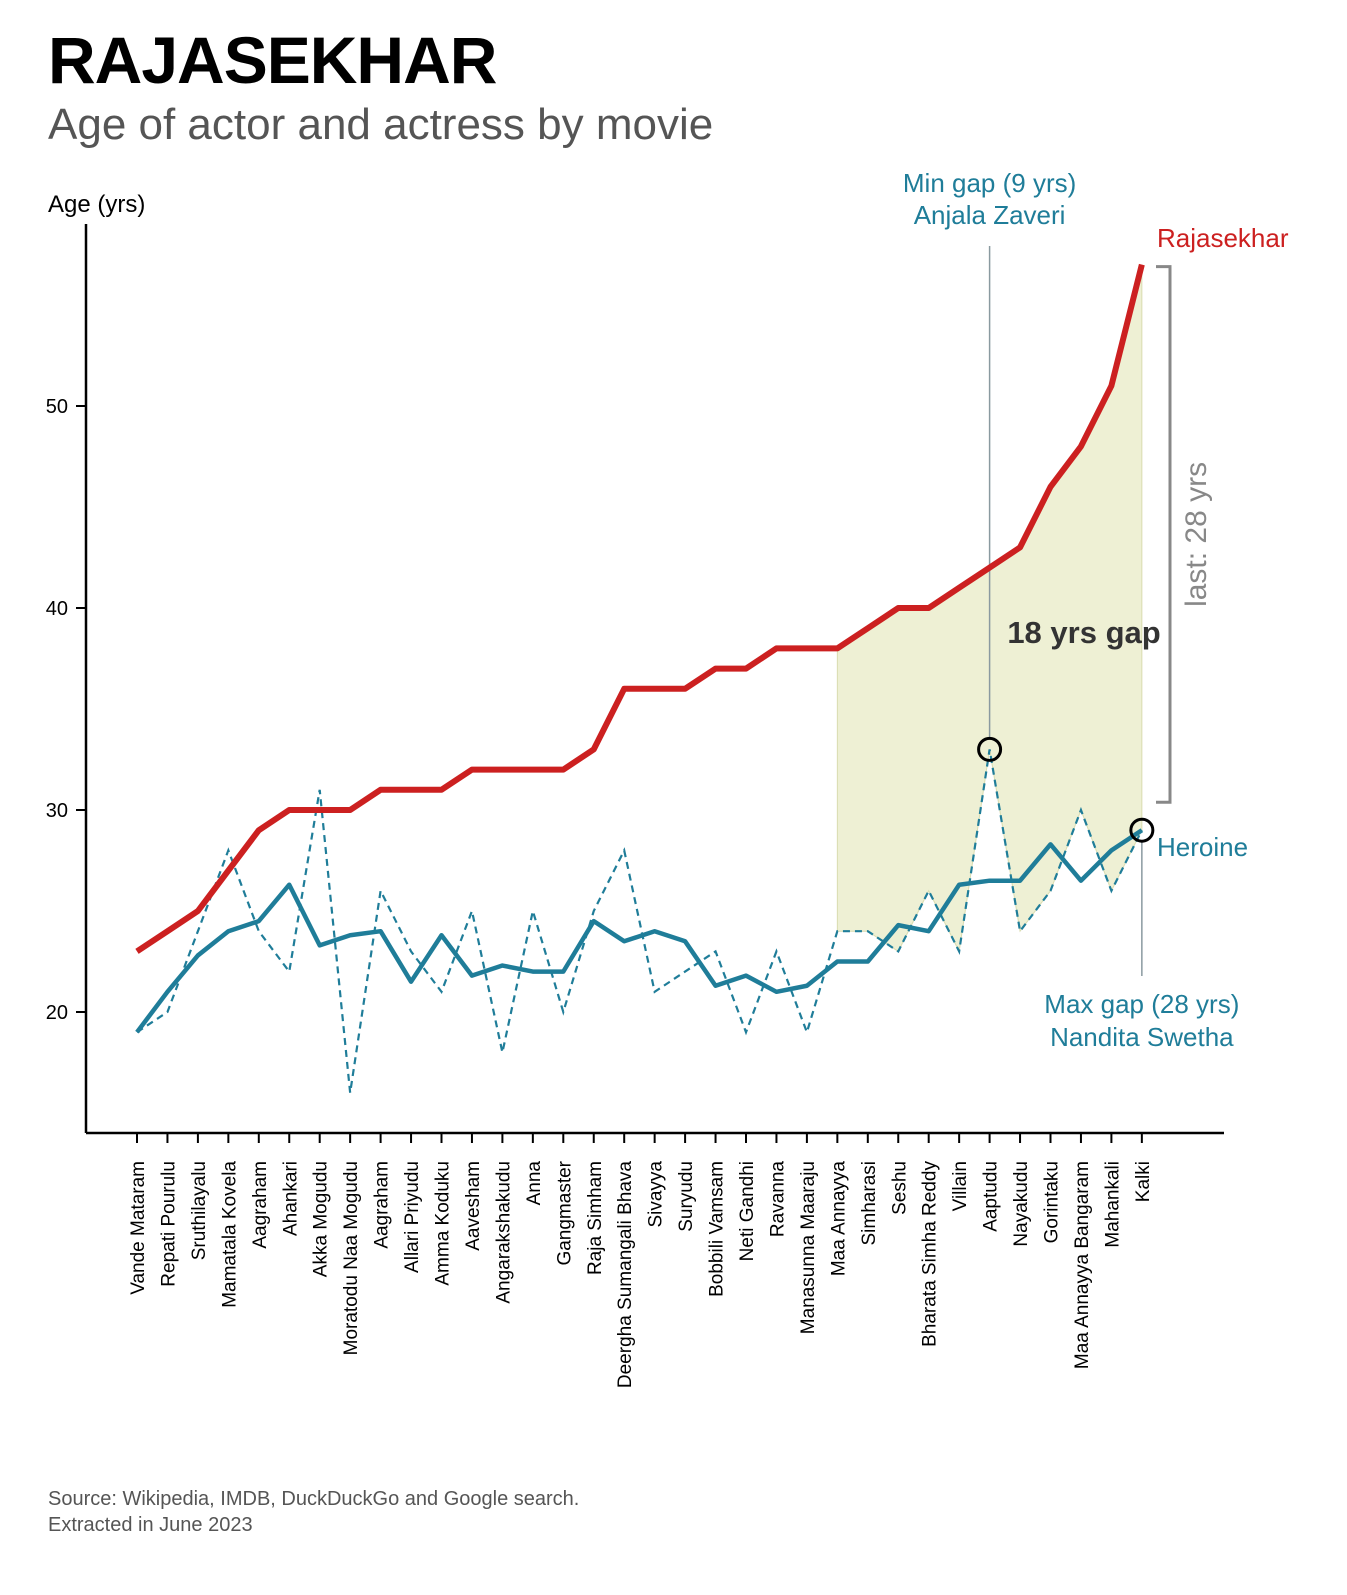 This screenshot has height=1595, width=1347. Describe the element at coordinates (1052, 1202) in the screenshot. I see `x-tick-label-30: Gorintaku` at that location.